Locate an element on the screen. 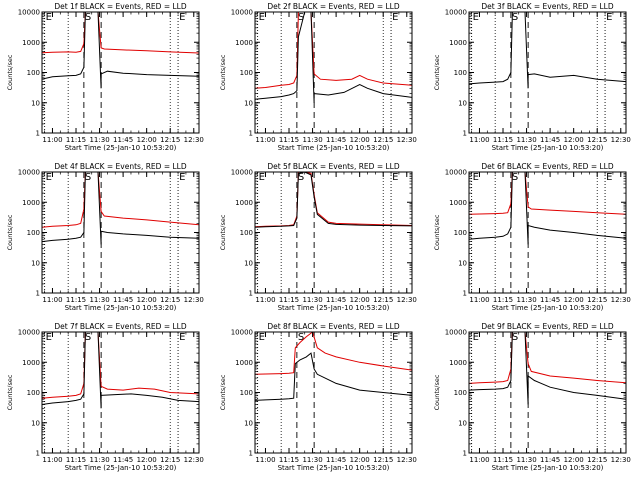  chart-title: Det 3f BLACK = Events, RED = LLD is located at coordinates (547, 6).